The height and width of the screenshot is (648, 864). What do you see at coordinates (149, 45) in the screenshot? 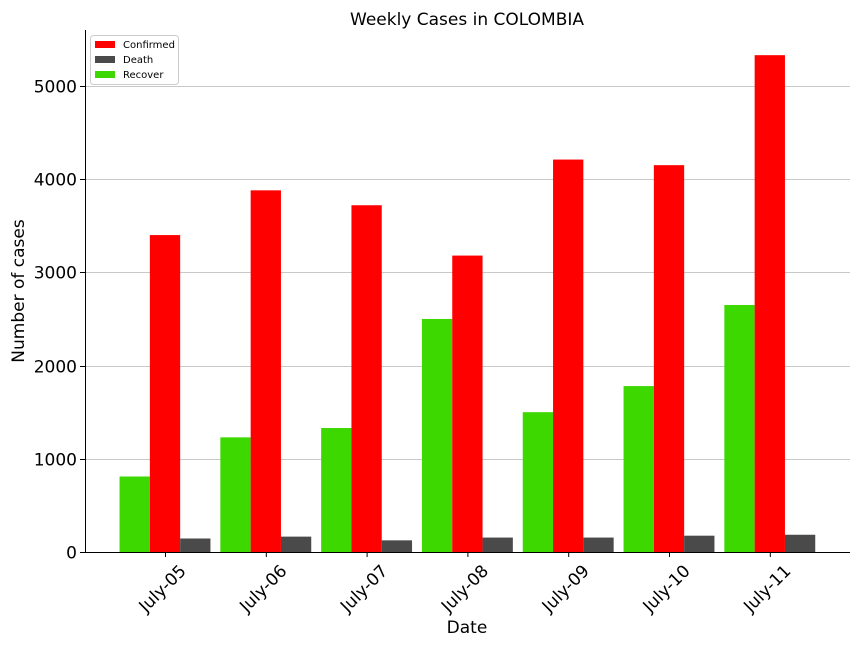
I see `legend-label-confirmed: Confirmed` at bounding box center [149, 45].